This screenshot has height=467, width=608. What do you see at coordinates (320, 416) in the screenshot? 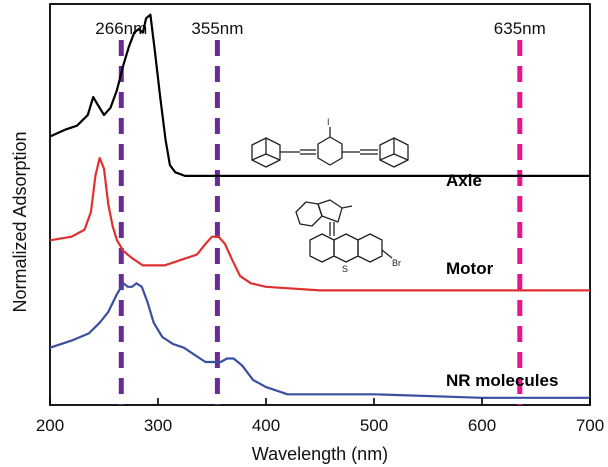
I see `x-axis-ticks: 200 300 400 500 600 700` at bounding box center [320, 416].